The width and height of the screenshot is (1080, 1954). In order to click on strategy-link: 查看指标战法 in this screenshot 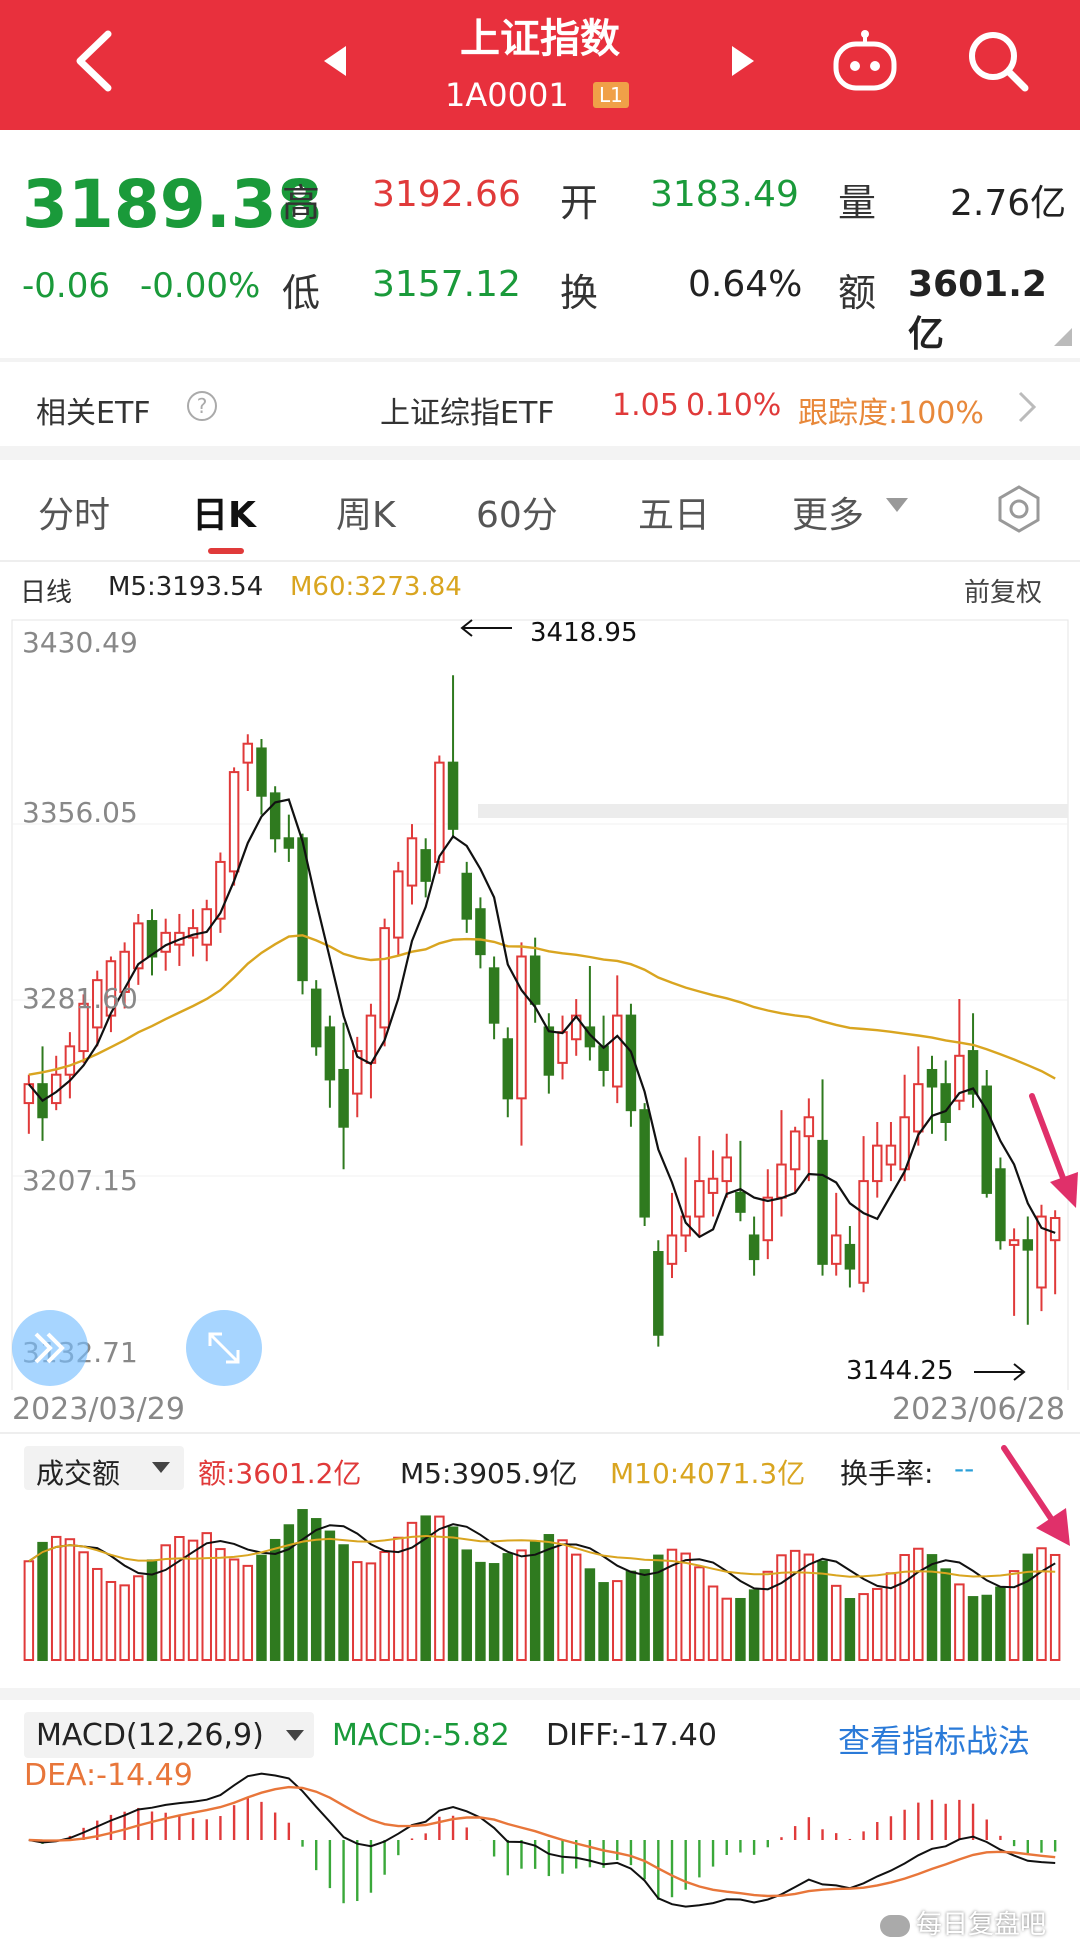, I will do `click(934, 1741)`.